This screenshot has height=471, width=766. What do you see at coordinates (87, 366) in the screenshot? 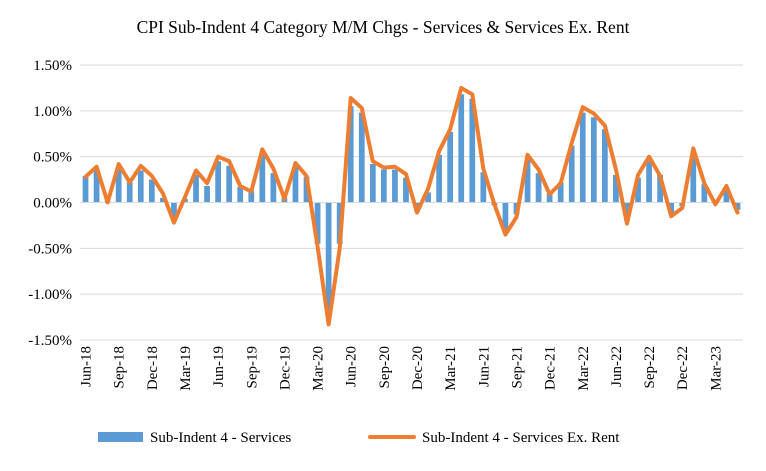
I see `x-tick-label: Jun-18` at bounding box center [87, 366].